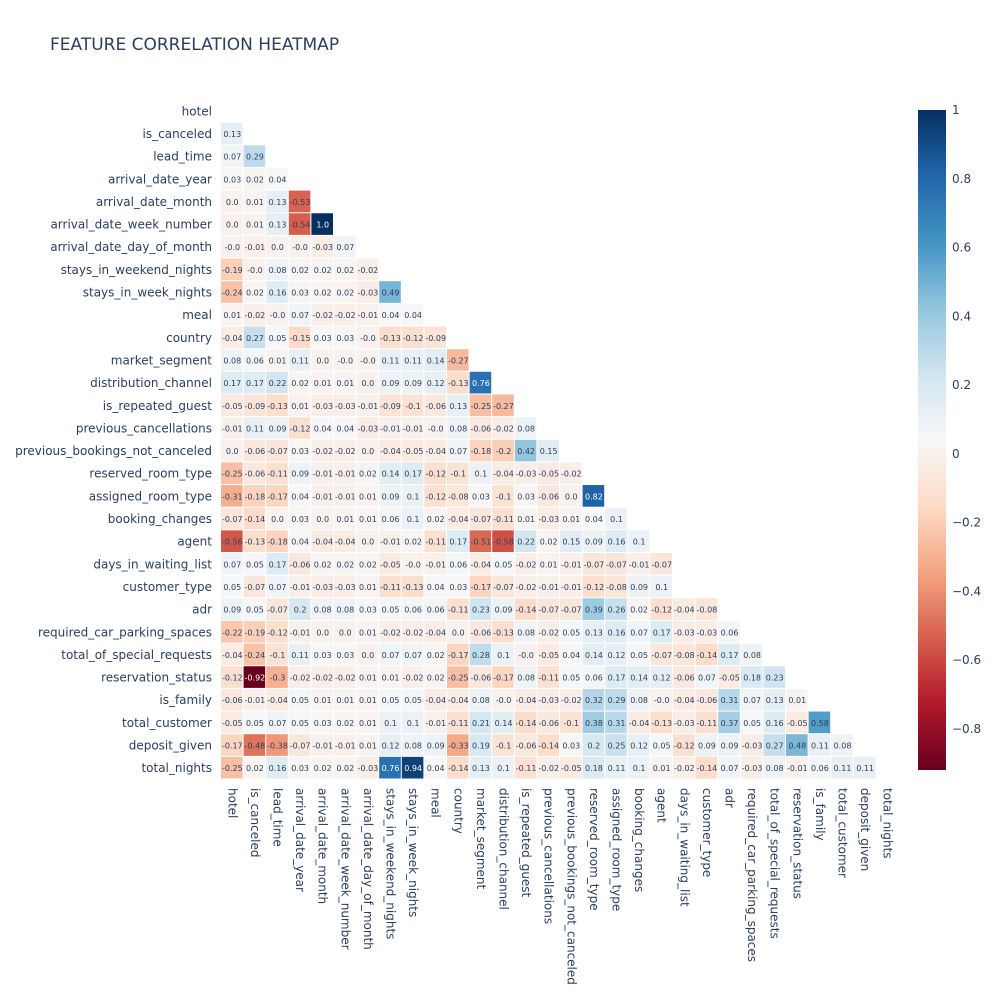 This screenshot has width=1000, height=1000. What do you see at coordinates (158, 406) in the screenshot?
I see `y-tick-label: is_repeated_guest` at bounding box center [158, 406].